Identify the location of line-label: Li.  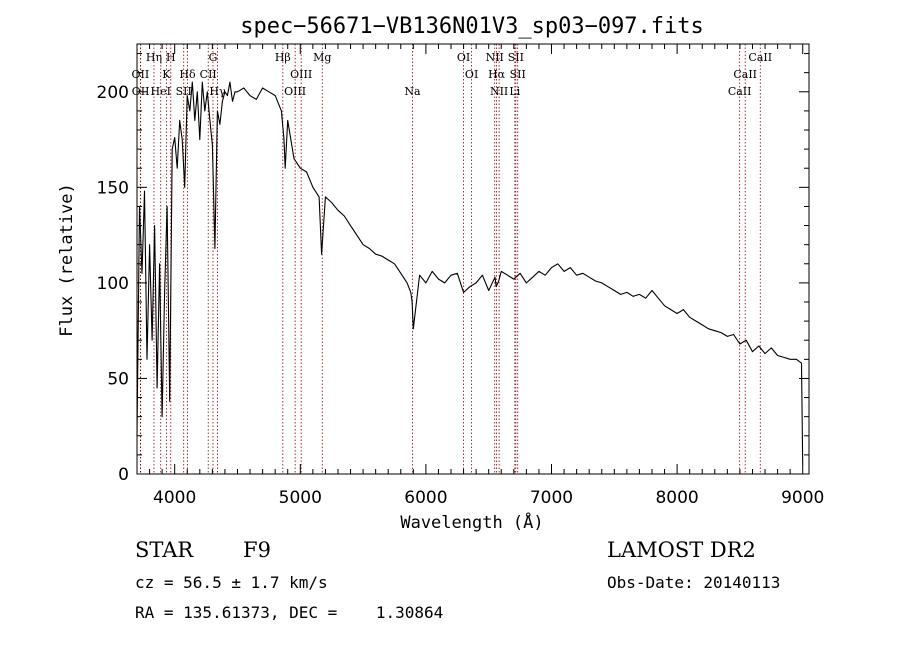
(514, 91).